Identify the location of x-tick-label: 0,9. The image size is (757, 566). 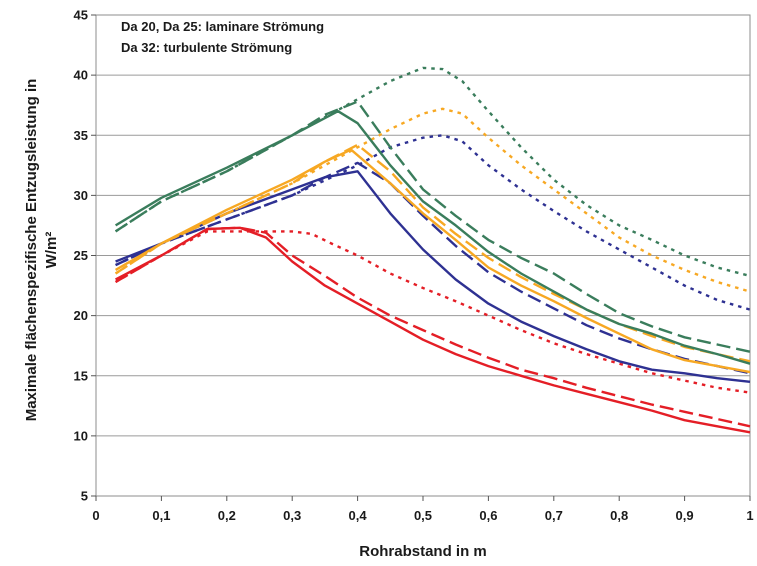
(685, 515).